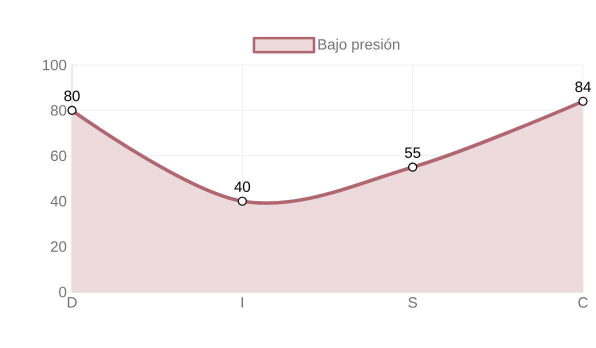  I want to click on legend-label: Bajo presión, so click(359, 45).